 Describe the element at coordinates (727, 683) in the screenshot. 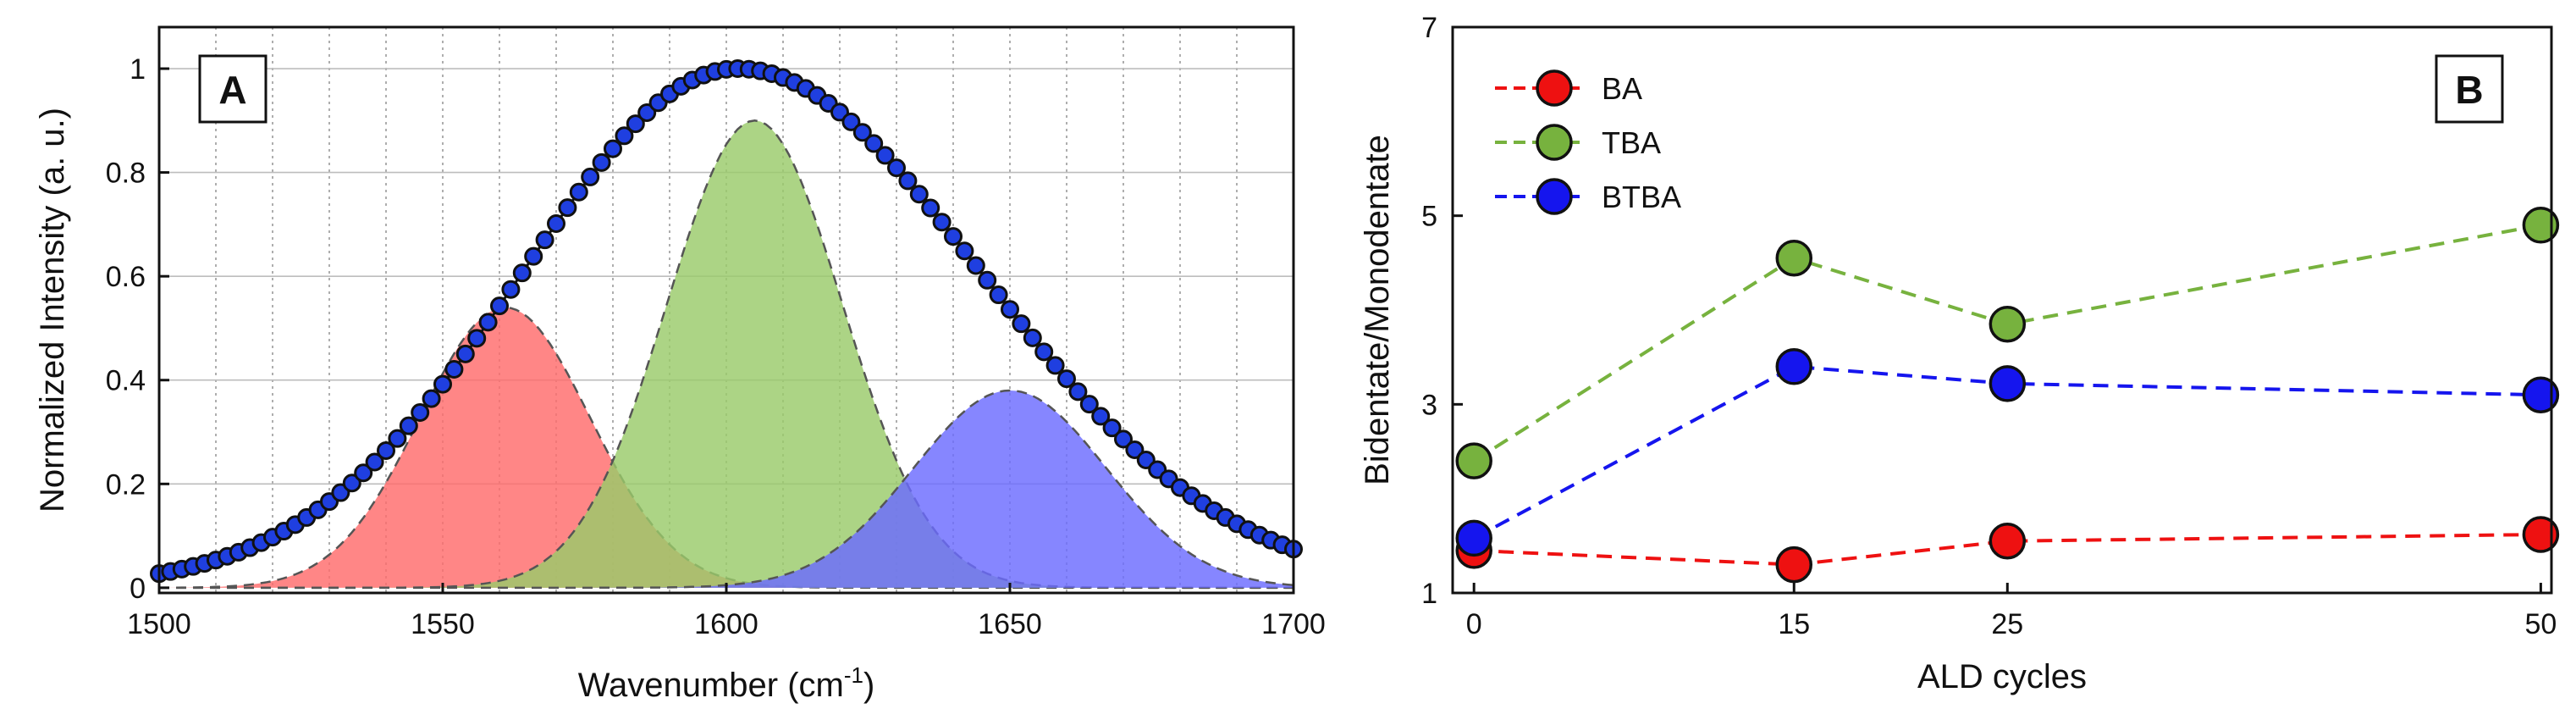

I see `a-x-axis-title: Wavenumber (cm-1)` at that location.